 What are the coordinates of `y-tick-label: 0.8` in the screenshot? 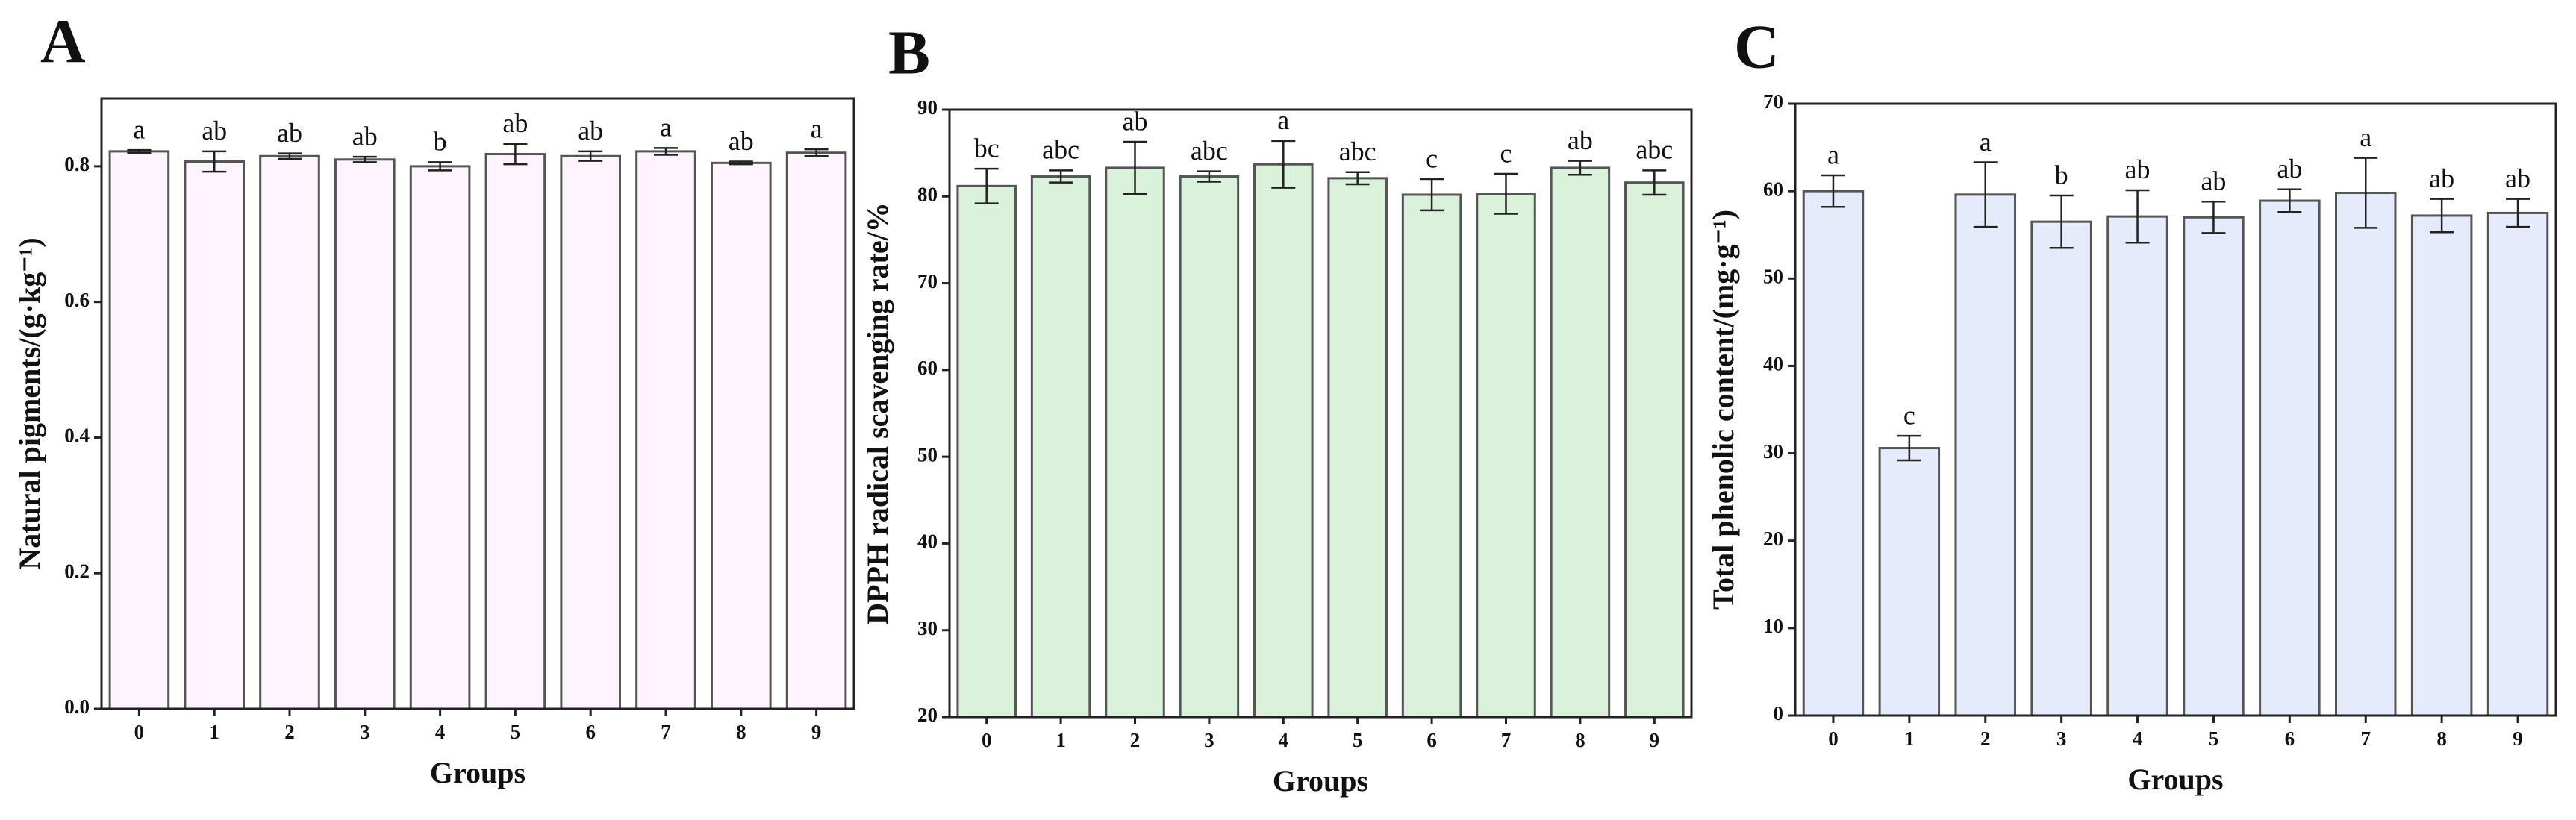 It's located at (77, 164).